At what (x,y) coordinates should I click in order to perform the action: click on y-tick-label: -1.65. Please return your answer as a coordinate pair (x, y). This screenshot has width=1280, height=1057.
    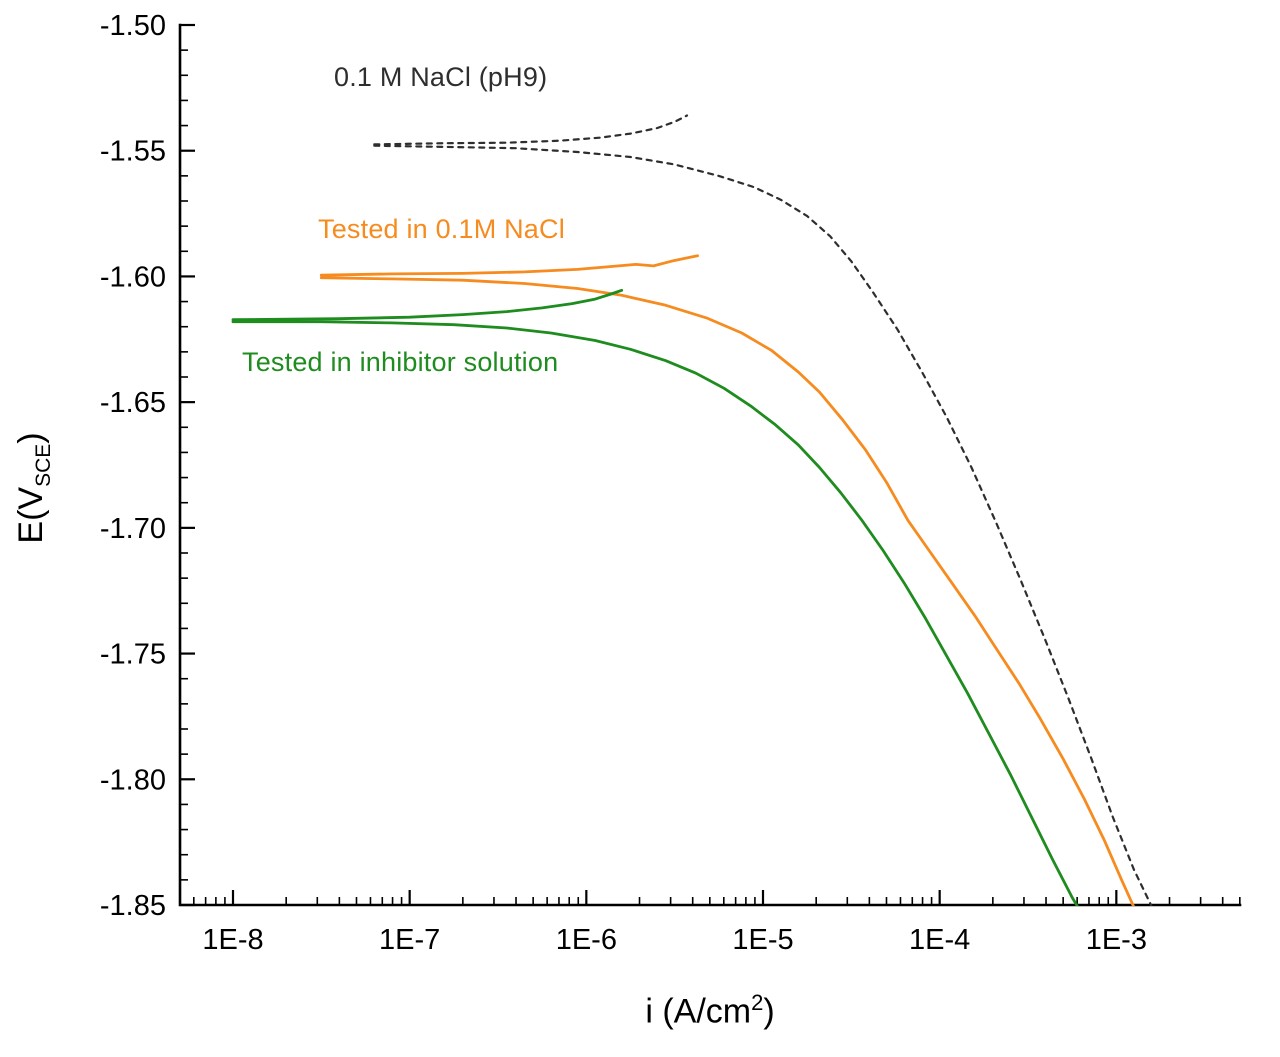
    Looking at the image, I should click on (133, 403).